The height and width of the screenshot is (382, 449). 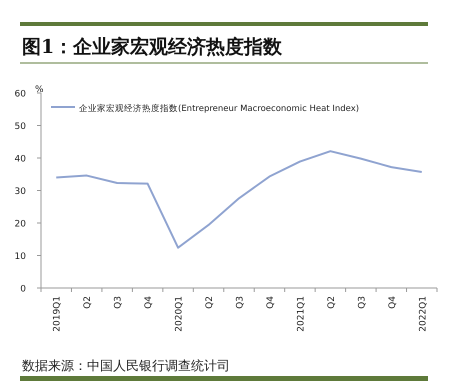 What do you see at coordinates (20, 159) in the screenshot?
I see `y-tick-label: 40` at bounding box center [20, 159].